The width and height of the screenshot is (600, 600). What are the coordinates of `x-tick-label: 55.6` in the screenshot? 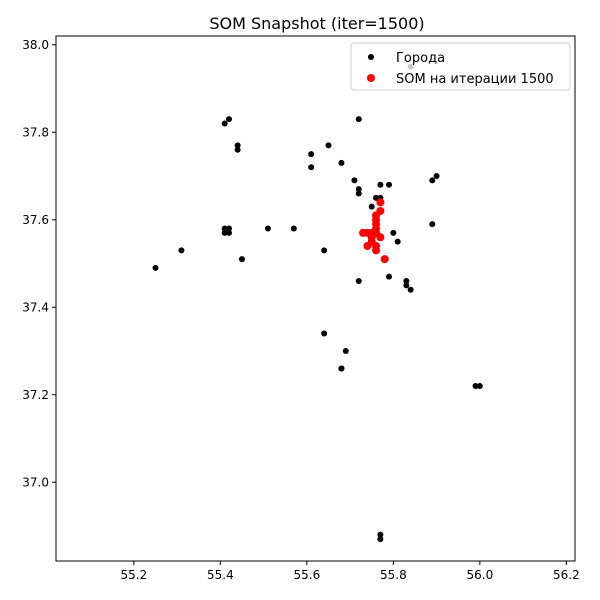 It's located at (306, 575).